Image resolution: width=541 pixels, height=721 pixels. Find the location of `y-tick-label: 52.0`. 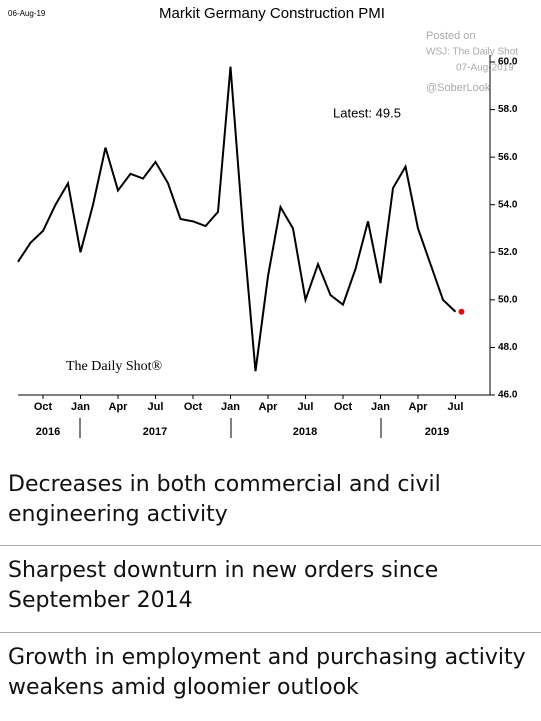

y-tick-label: 52.0 is located at coordinates (508, 252).